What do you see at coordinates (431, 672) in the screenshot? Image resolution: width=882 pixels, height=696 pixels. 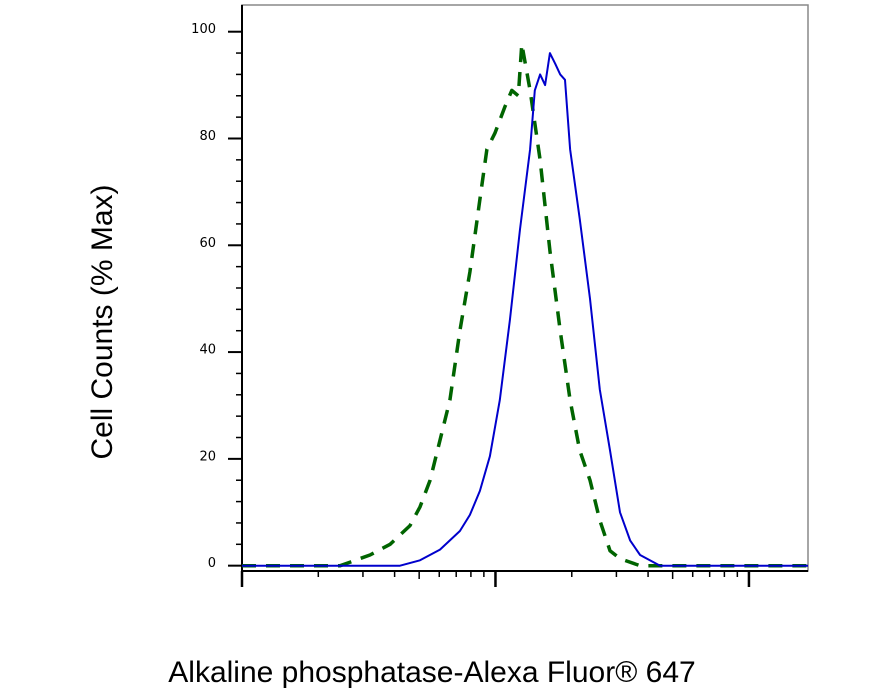 I see `x-axis-title: Alkaline phosphatase-Alexa Fluor® 647` at bounding box center [431, 672].